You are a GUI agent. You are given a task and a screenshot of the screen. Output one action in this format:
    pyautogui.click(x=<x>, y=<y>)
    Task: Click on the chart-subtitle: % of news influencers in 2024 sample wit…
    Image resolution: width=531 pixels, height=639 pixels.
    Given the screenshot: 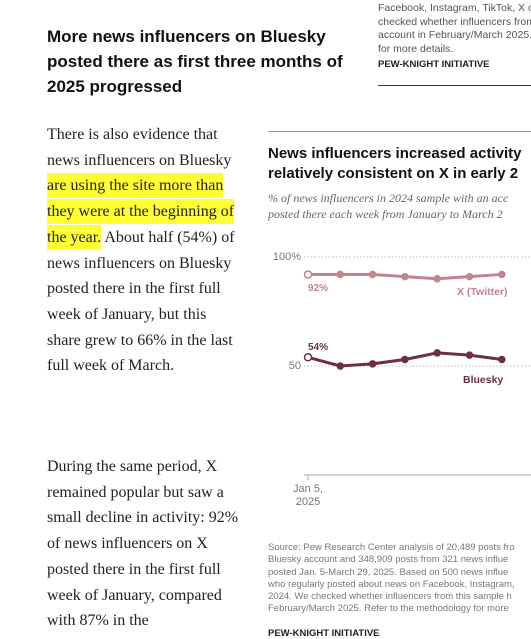 What is the action you would take?
    pyautogui.click(x=399, y=206)
    